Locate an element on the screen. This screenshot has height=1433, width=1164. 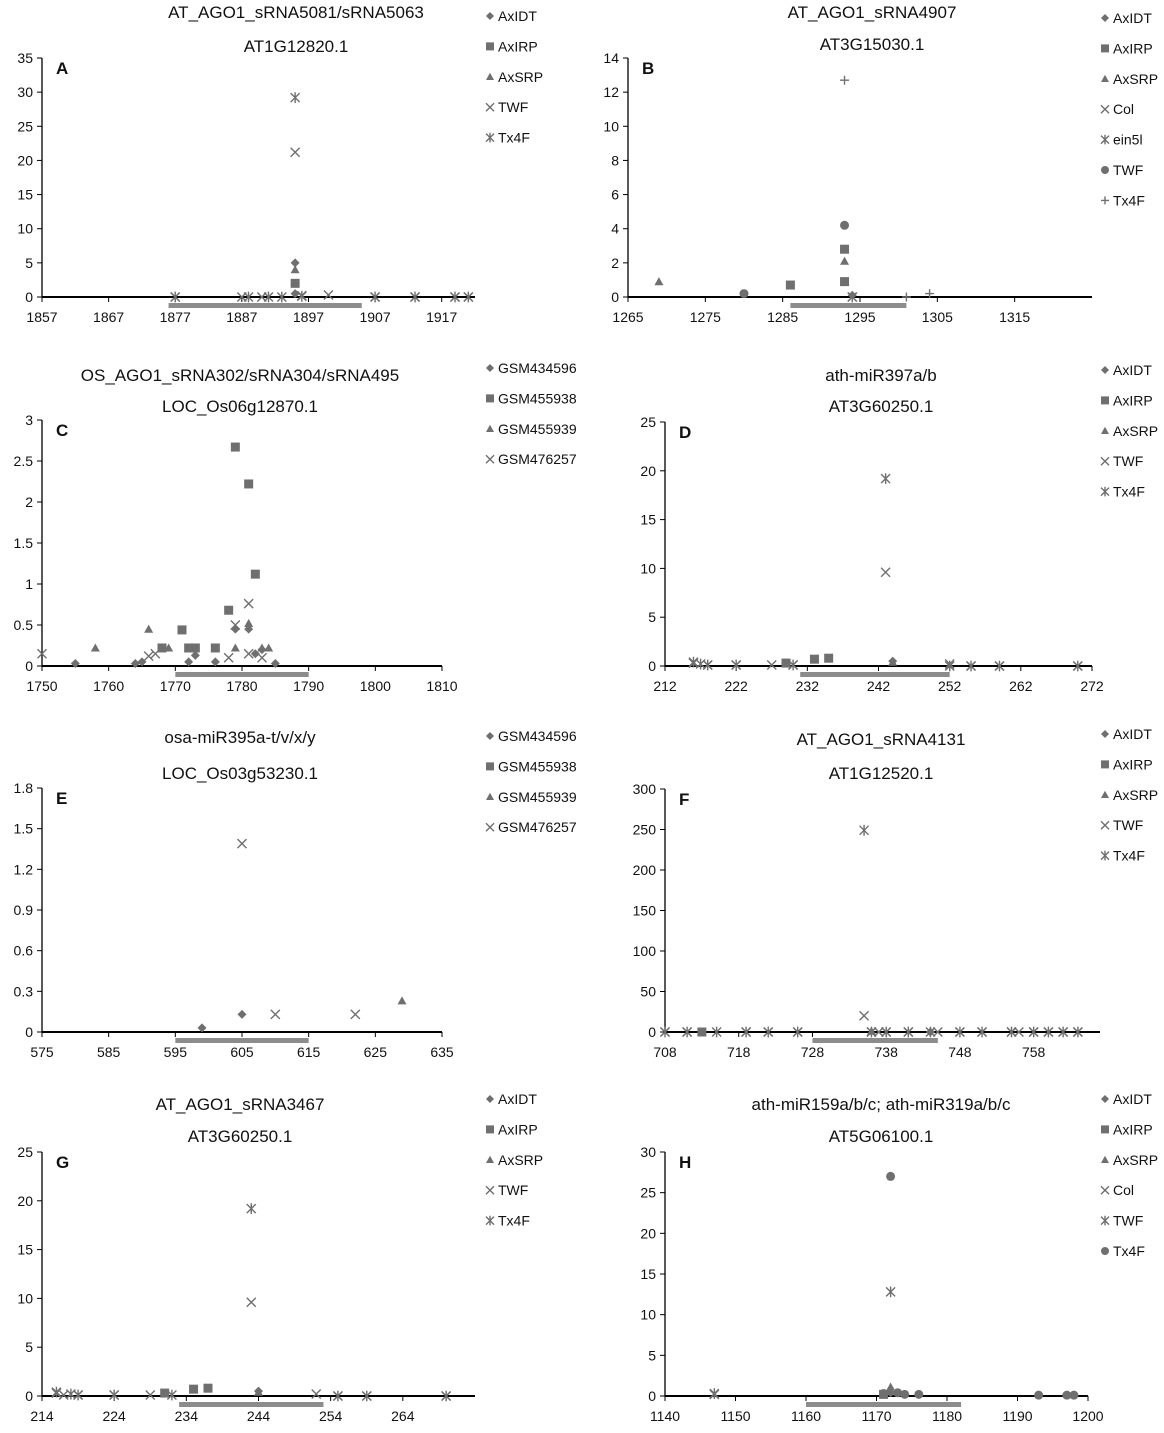
legend-label: GSM434596 is located at coordinates (537, 368).